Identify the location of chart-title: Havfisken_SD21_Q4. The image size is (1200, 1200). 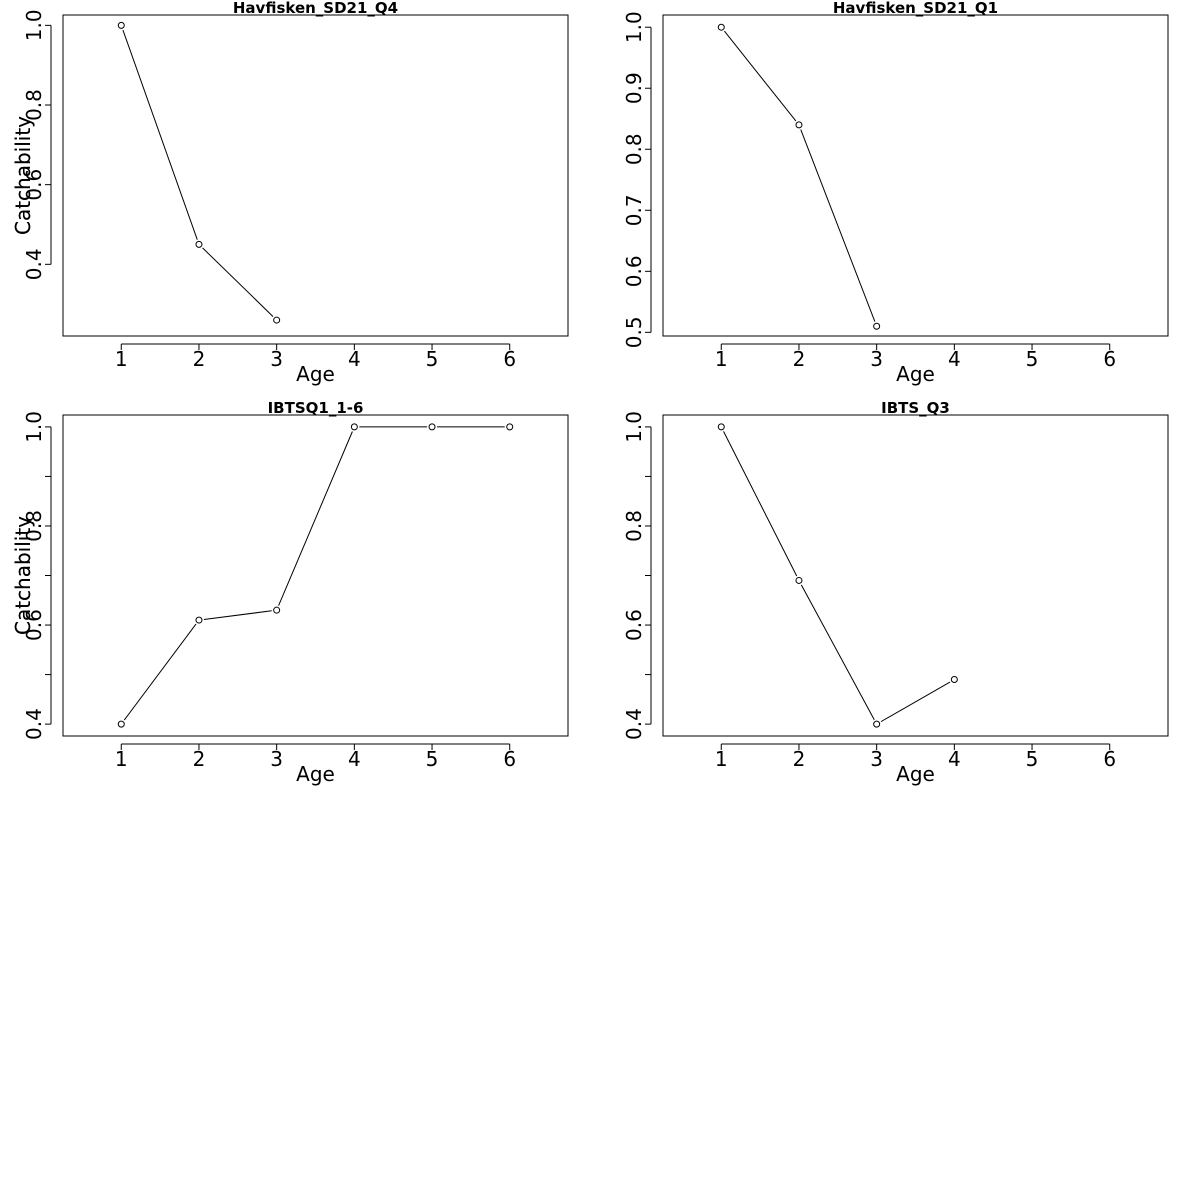
(315, 8).